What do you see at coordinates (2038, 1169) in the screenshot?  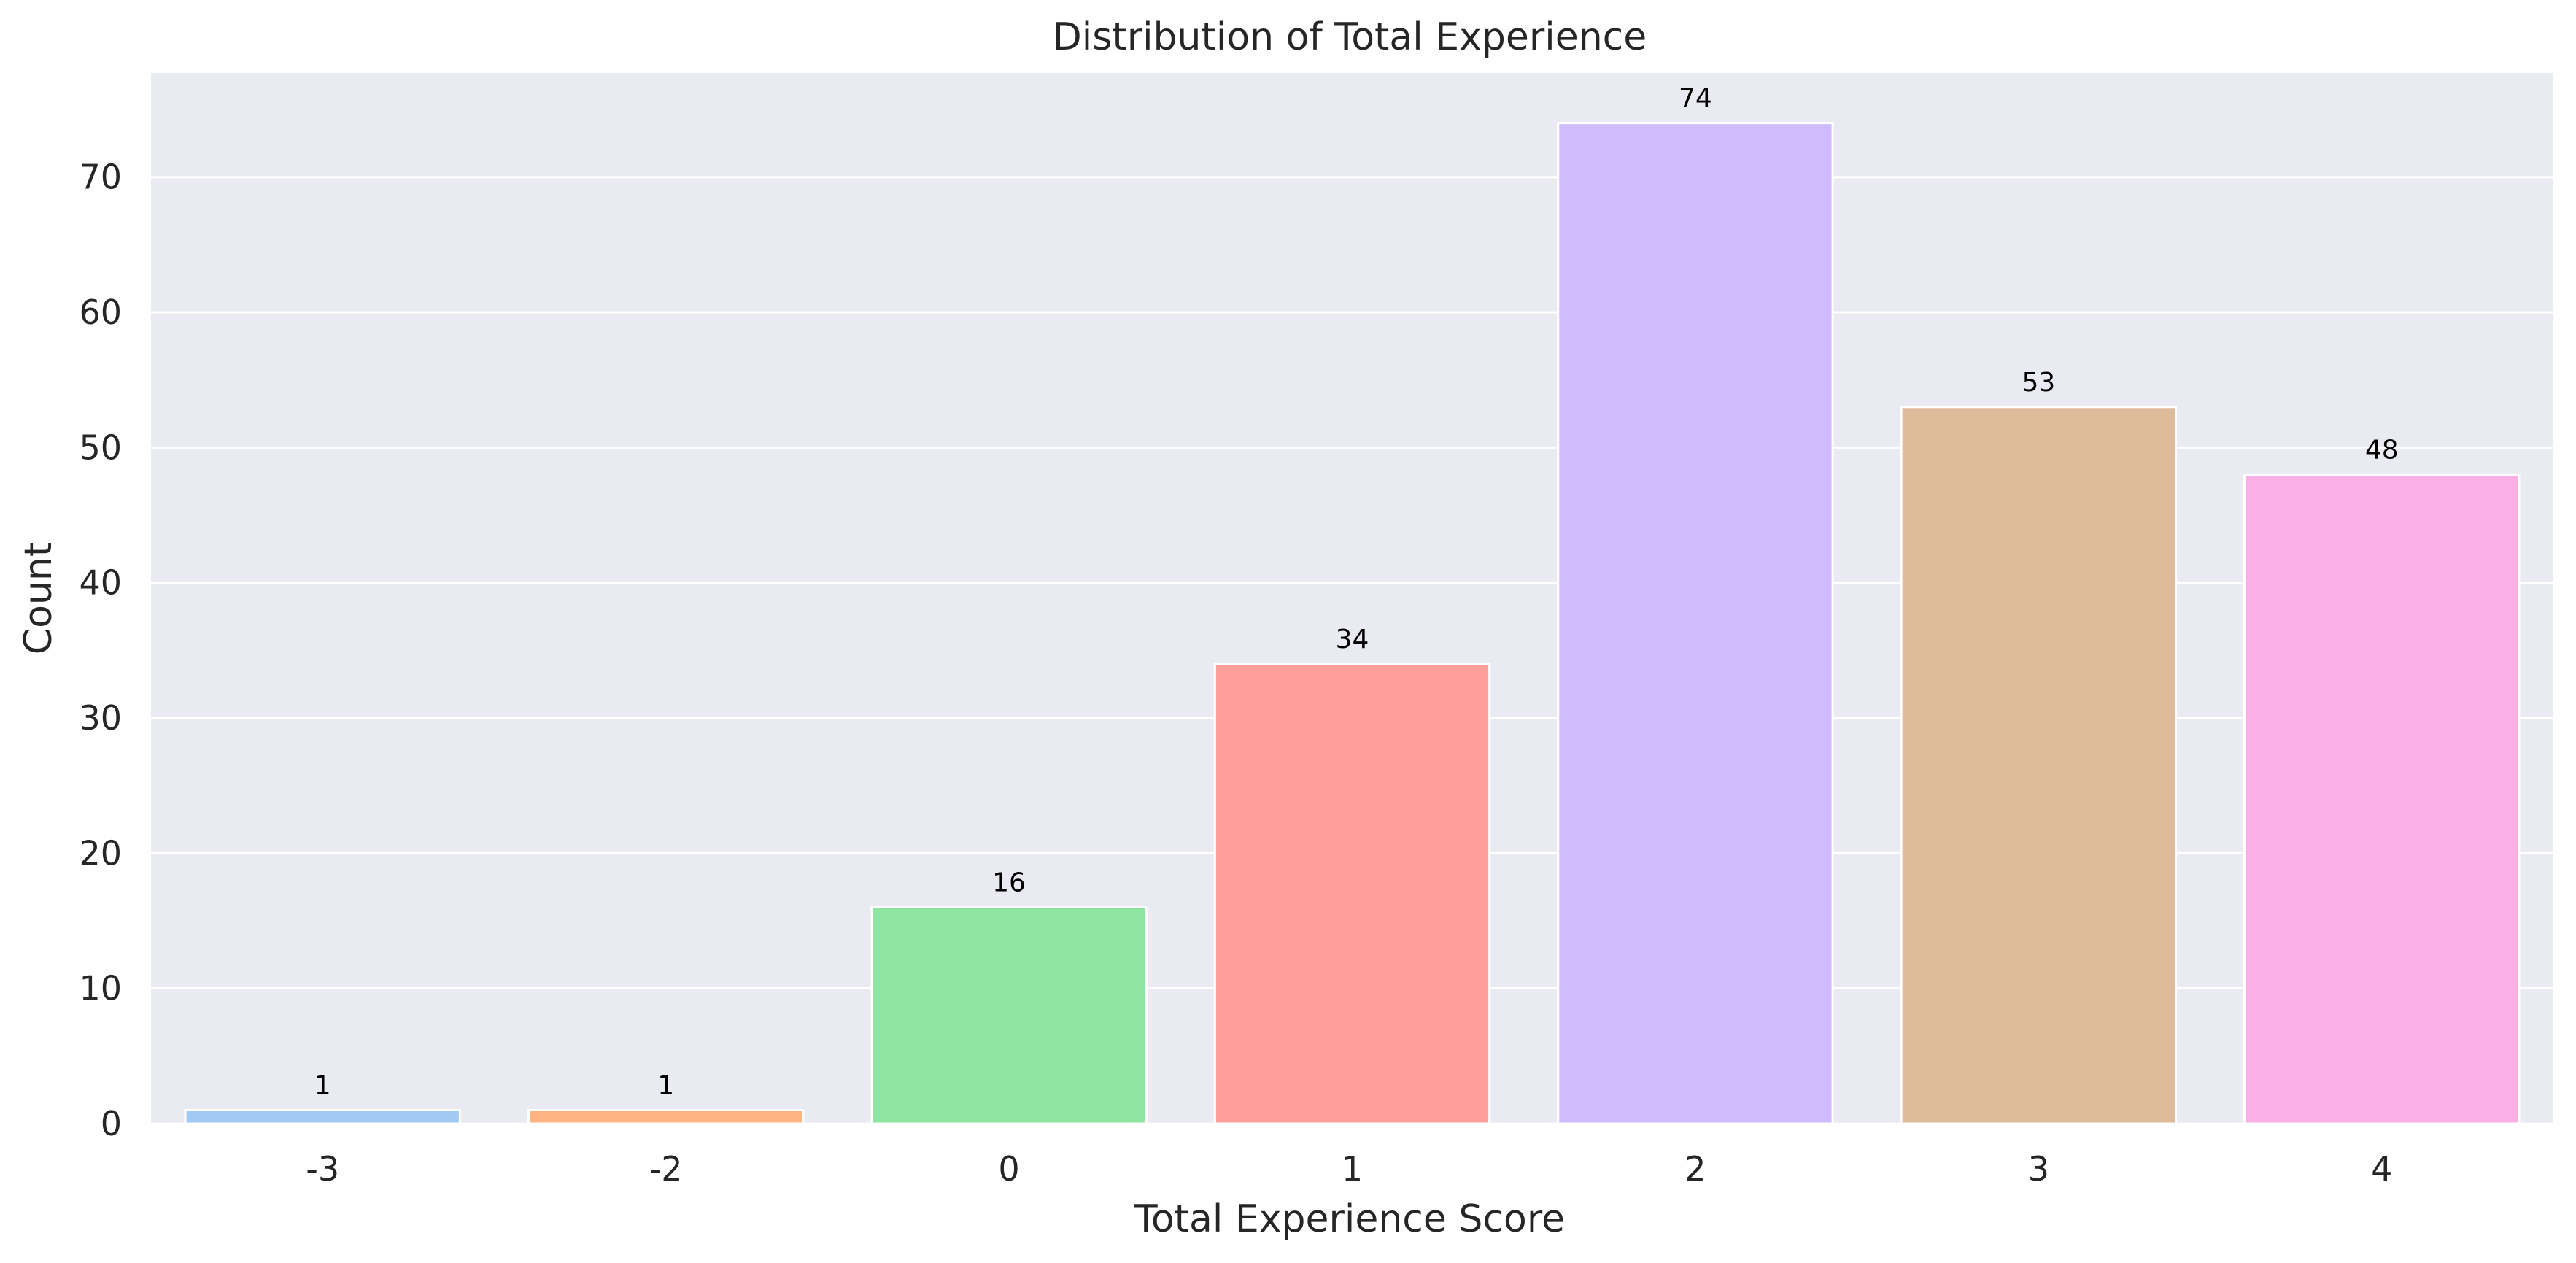 I see `x-tick-label: 3` at bounding box center [2038, 1169].